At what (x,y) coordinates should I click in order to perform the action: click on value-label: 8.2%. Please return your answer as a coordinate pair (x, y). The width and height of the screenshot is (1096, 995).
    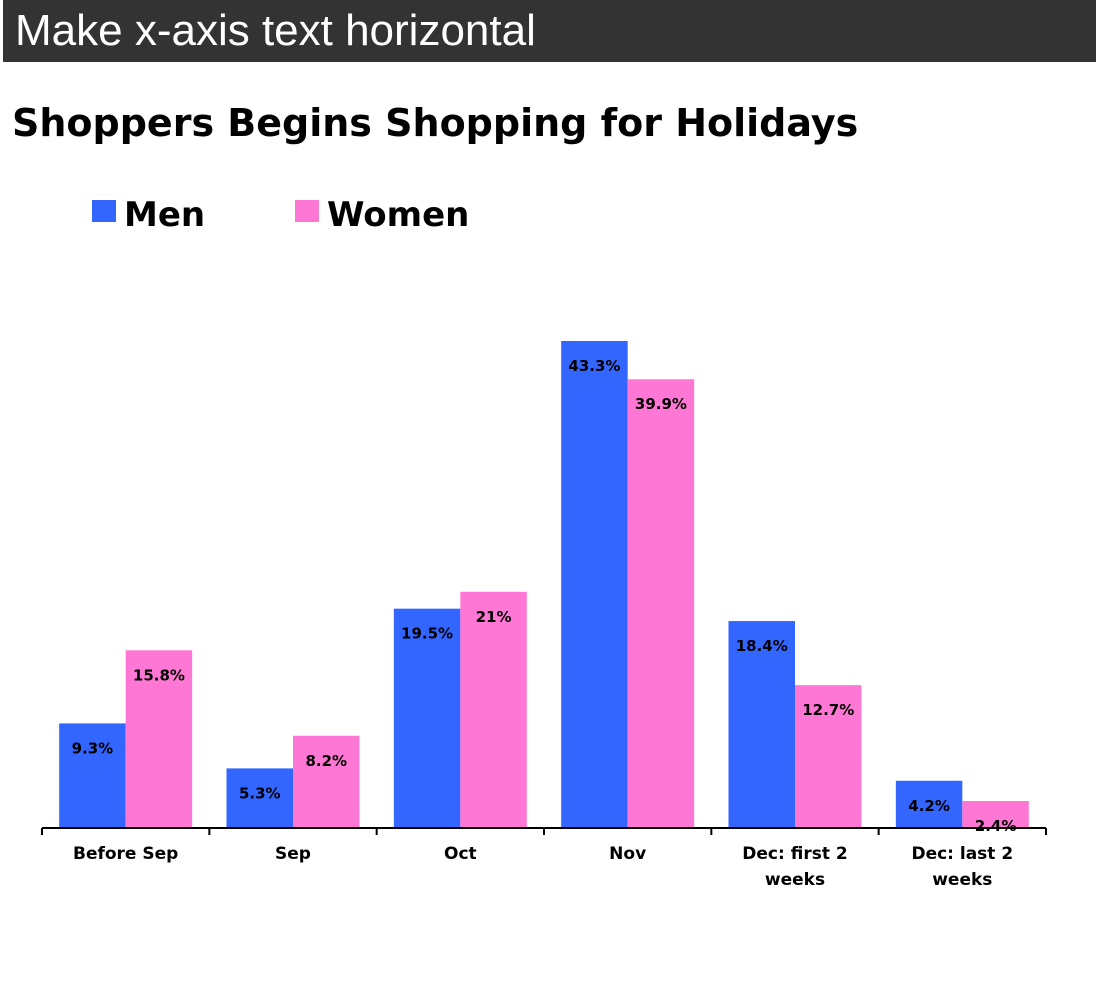
    Looking at the image, I should click on (326, 761).